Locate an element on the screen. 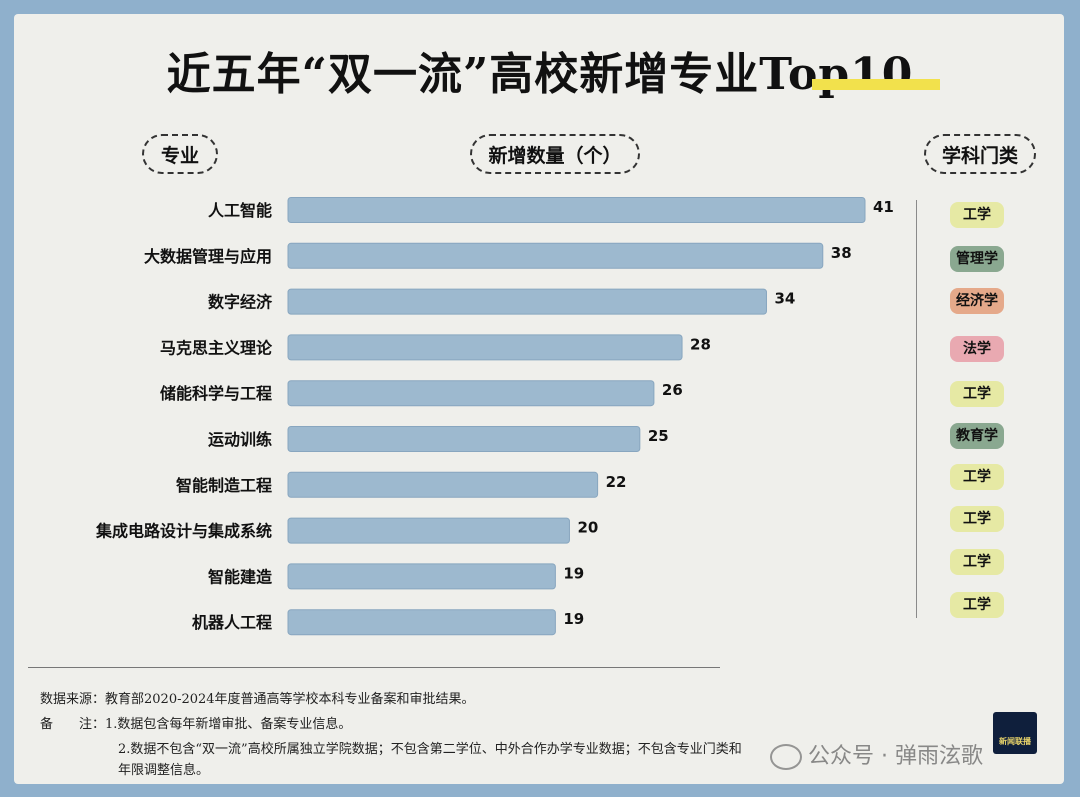  logo: 新闻联播 is located at coordinates (1015, 733).